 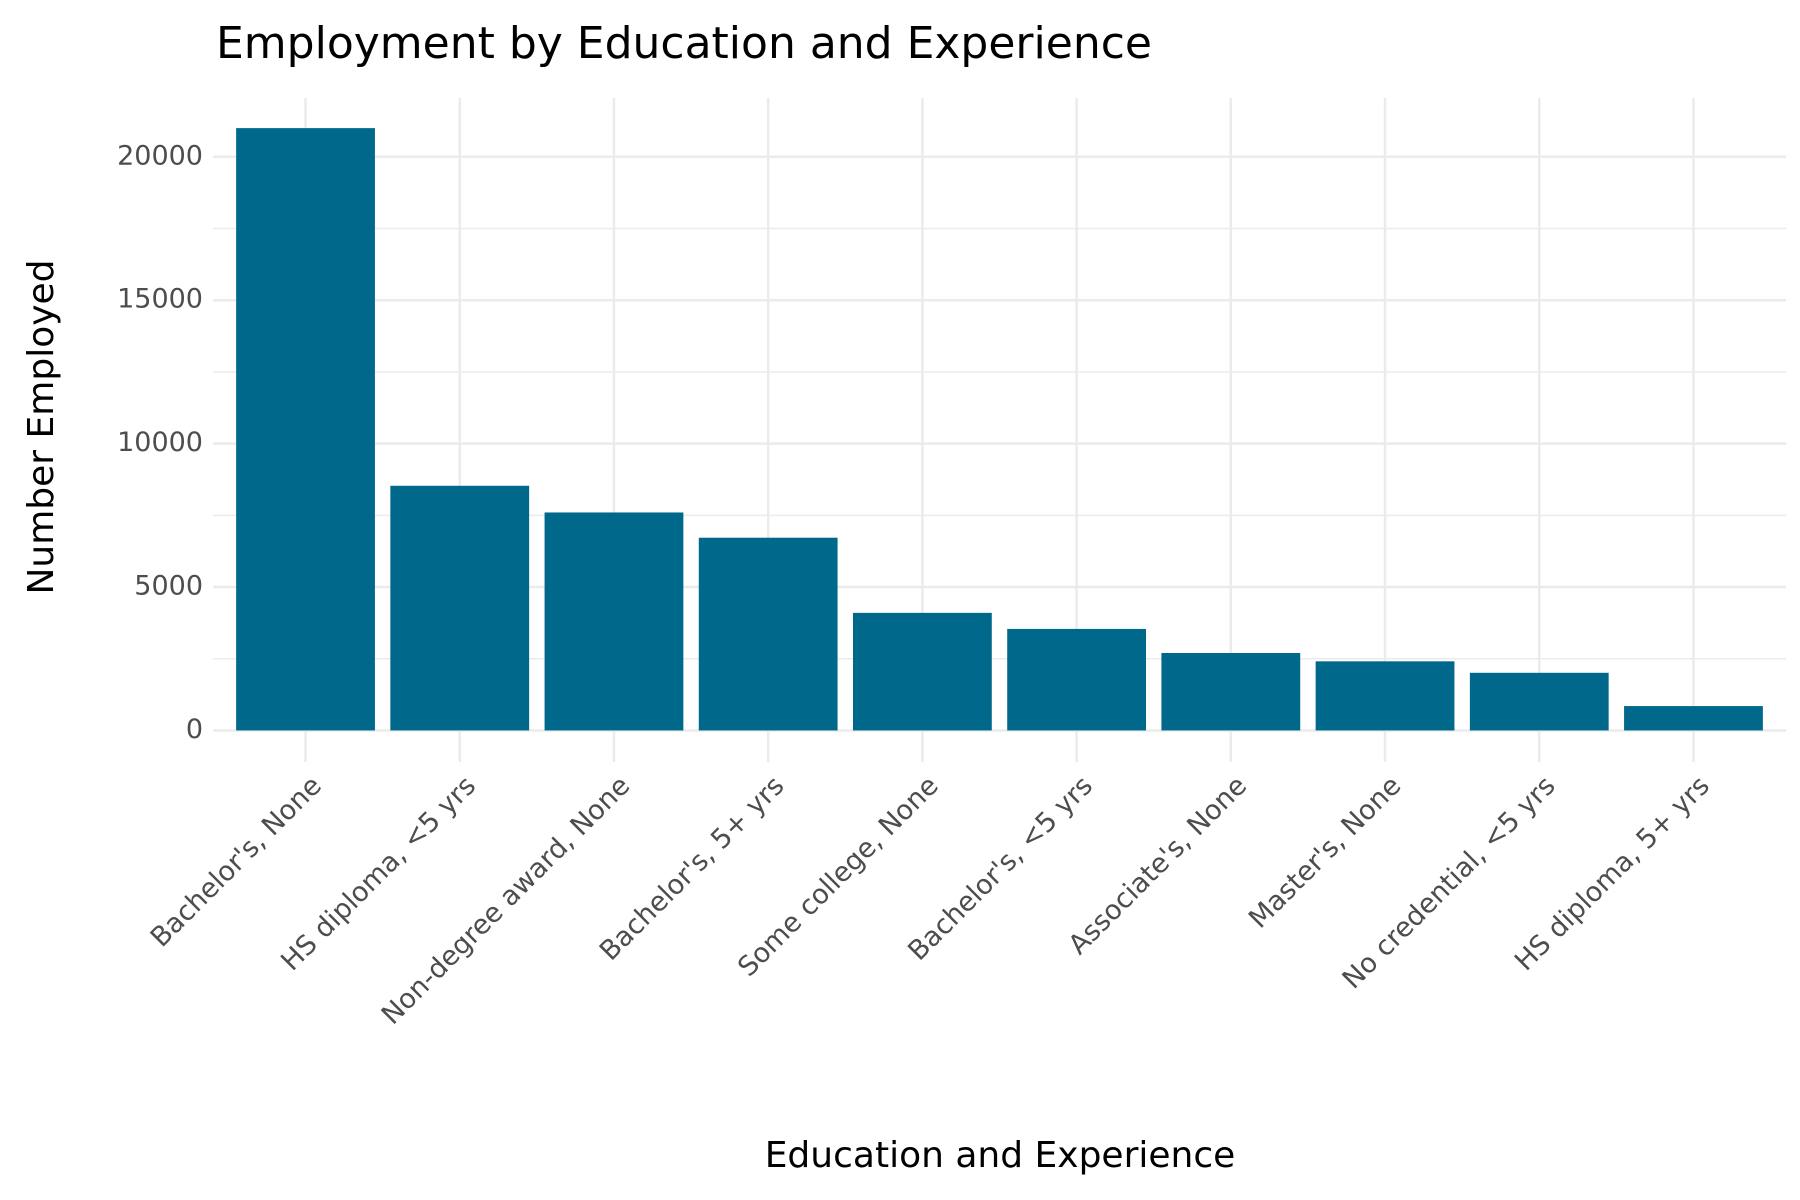 What do you see at coordinates (160, 155) in the screenshot?
I see `y-tick-label: 20000` at bounding box center [160, 155].